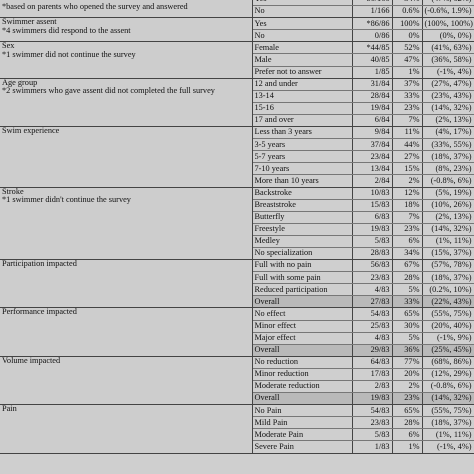 The image size is (474, 474). Describe the element at coordinates (8, 46) in the screenshot. I see `group-title: Sex` at that location.